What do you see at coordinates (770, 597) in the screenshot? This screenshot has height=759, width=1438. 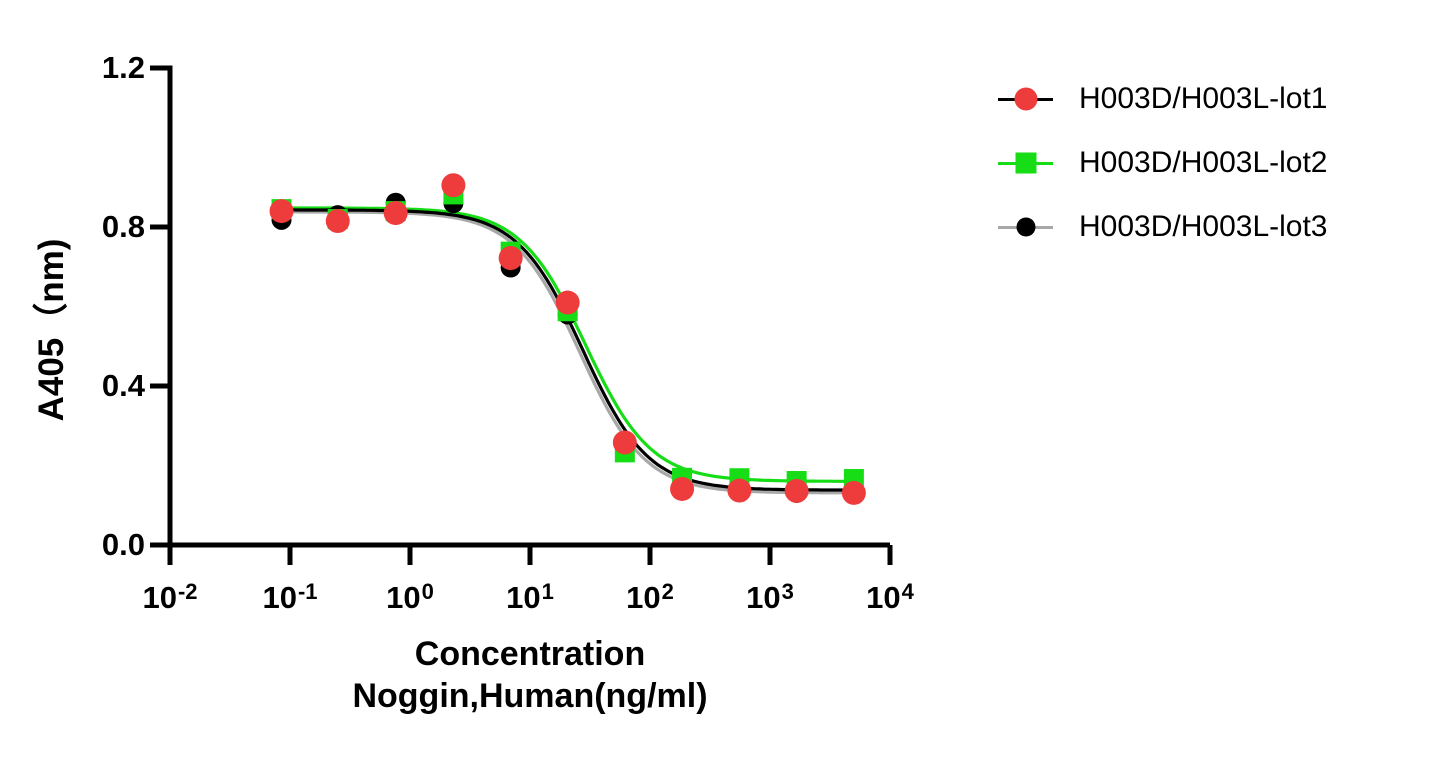 I see `x-tick-label: 103` at bounding box center [770, 597].